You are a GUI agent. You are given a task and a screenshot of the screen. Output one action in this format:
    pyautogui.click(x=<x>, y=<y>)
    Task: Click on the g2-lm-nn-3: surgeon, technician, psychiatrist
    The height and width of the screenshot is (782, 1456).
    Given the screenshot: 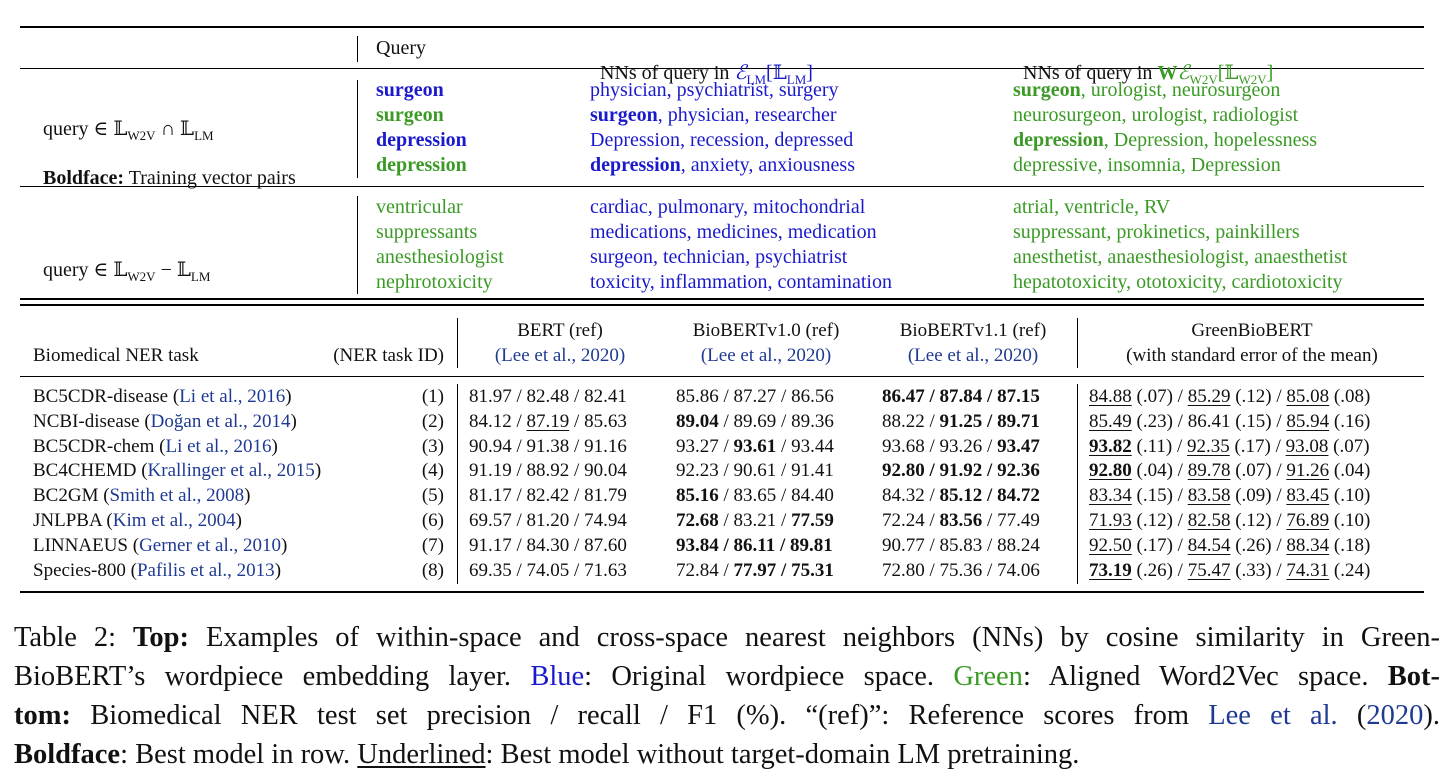 What is the action you would take?
    pyautogui.click(x=719, y=257)
    